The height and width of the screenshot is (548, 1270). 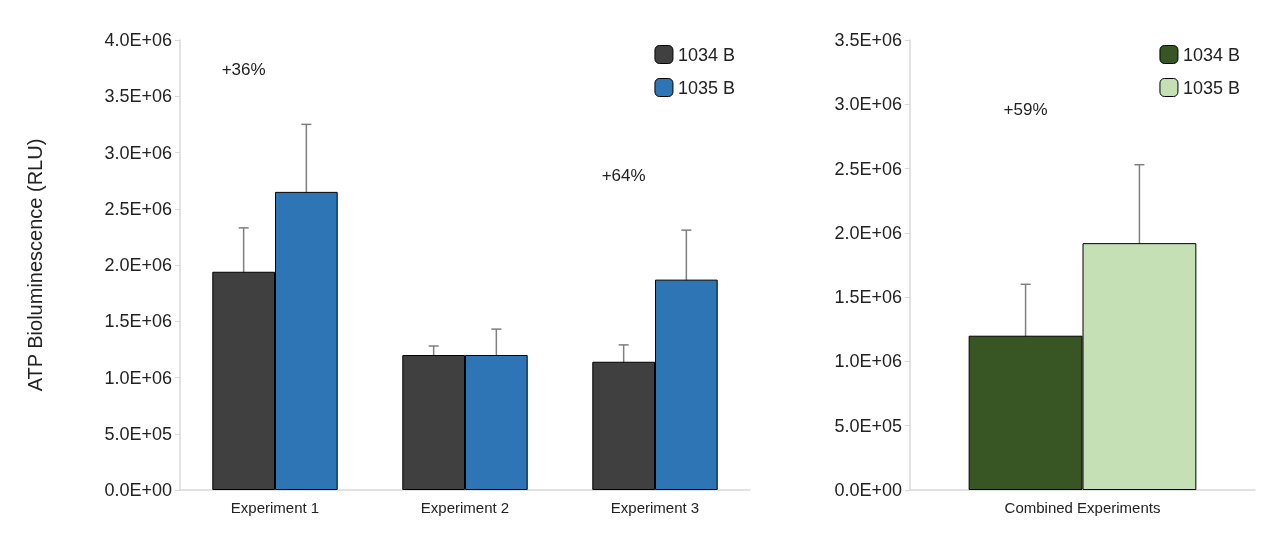 What do you see at coordinates (623, 175) in the screenshot?
I see `annotation: +64%` at bounding box center [623, 175].